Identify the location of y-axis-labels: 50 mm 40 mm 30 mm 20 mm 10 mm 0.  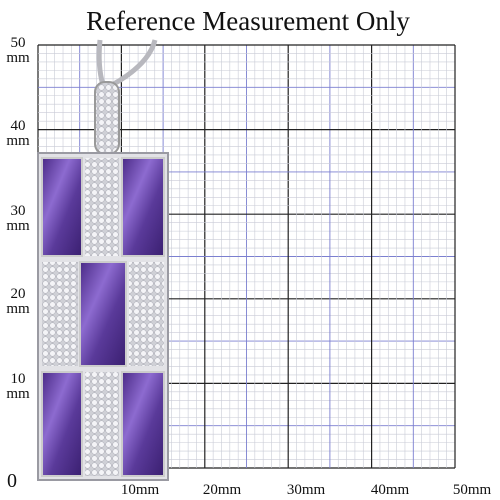
(18, 263).